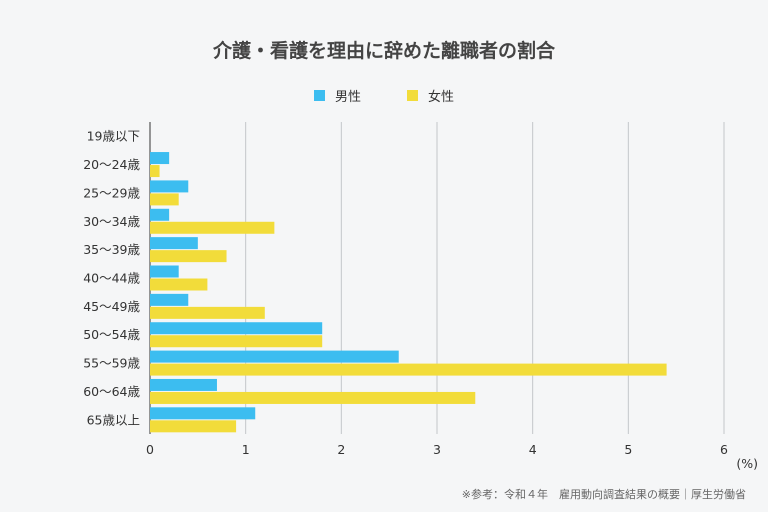  I want to click on category-label: 35〜39歳, so click(111, 249).